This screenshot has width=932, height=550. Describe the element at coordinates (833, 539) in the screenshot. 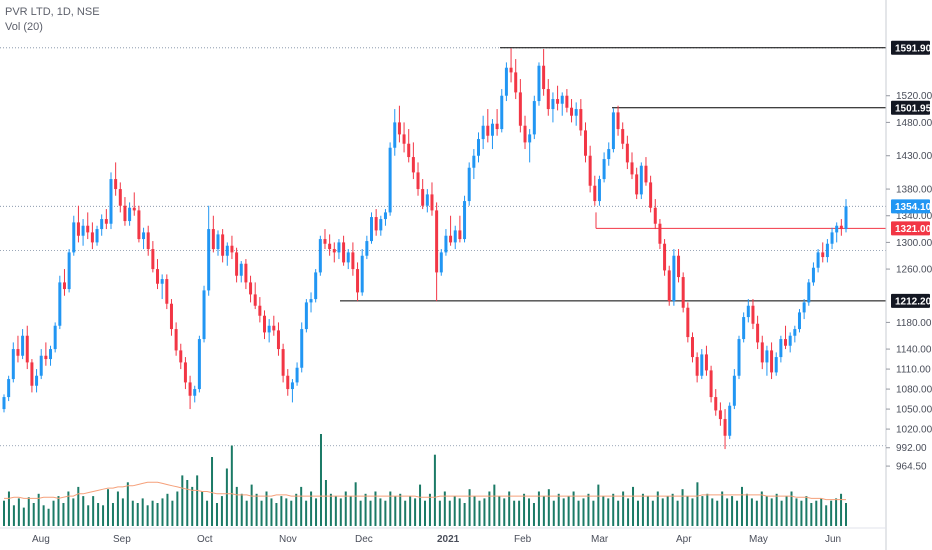

I see `time-tick-label: Jun` at that location.